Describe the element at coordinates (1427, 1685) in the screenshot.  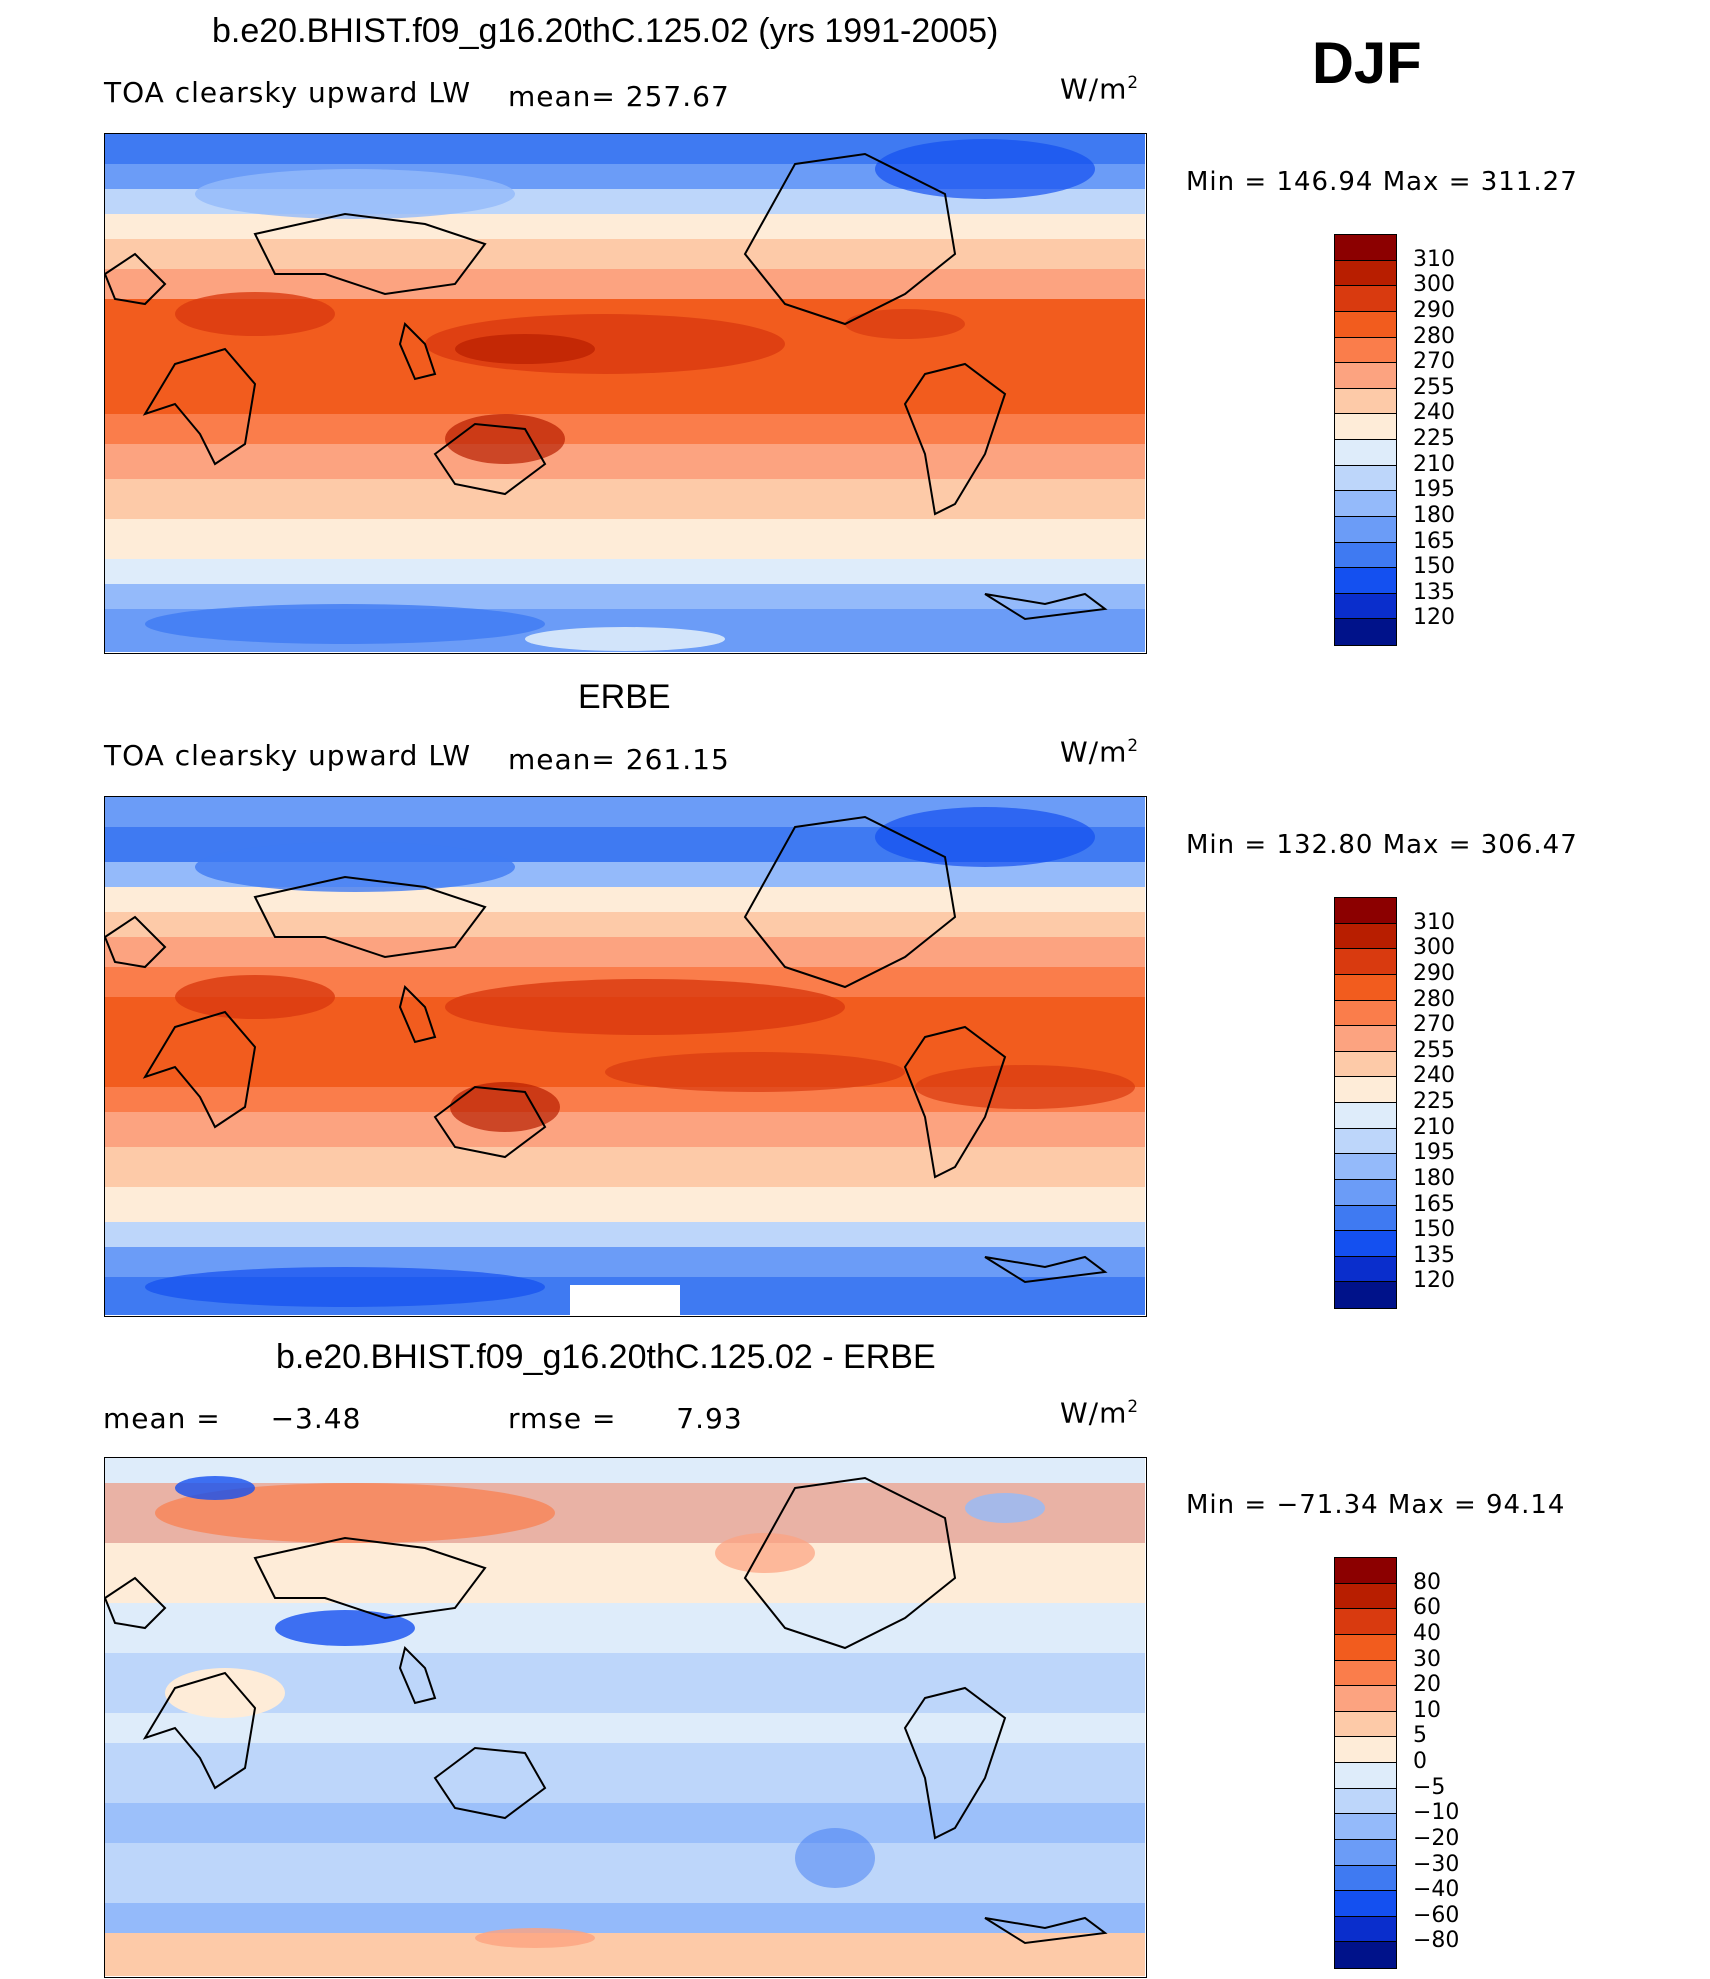
I see `colorbar-tick-label: 20` at that location.